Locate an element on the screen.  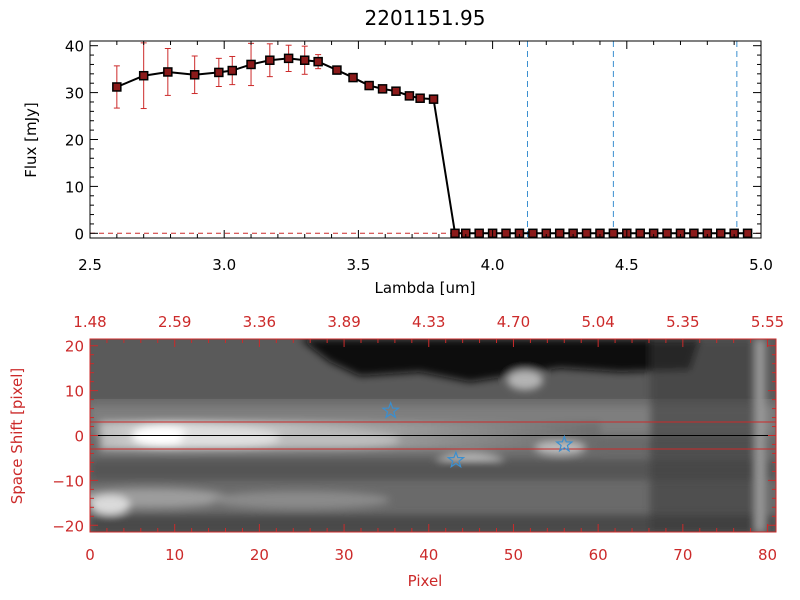
chart-title: 2201151.95 is located at coordinates (425, 18).